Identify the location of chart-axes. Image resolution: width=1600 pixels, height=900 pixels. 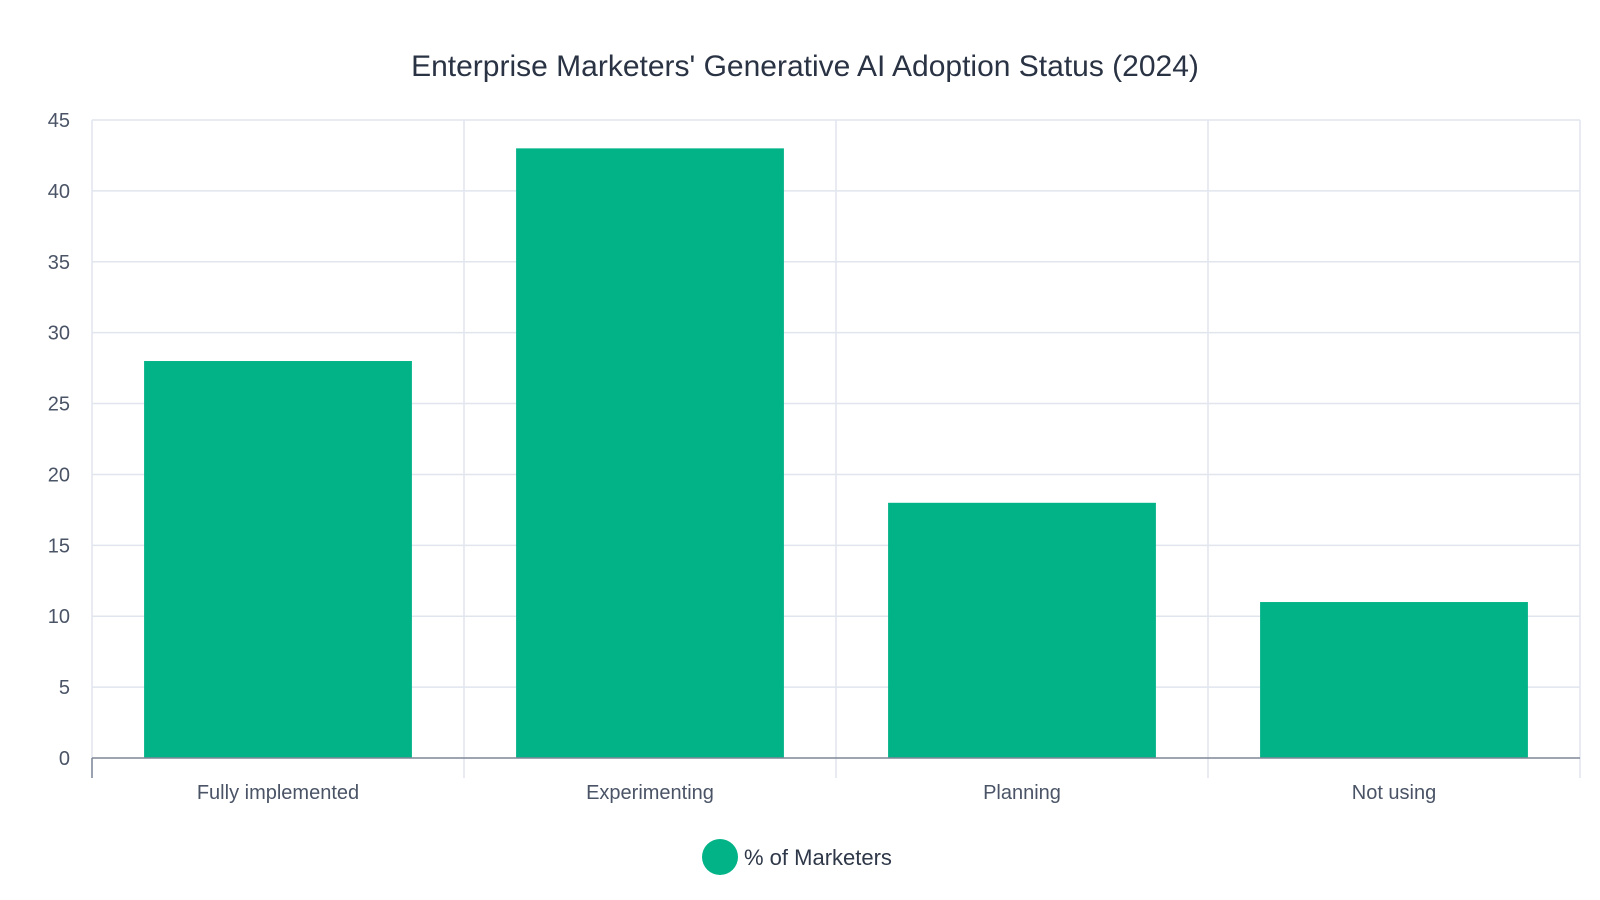
(836, 767).